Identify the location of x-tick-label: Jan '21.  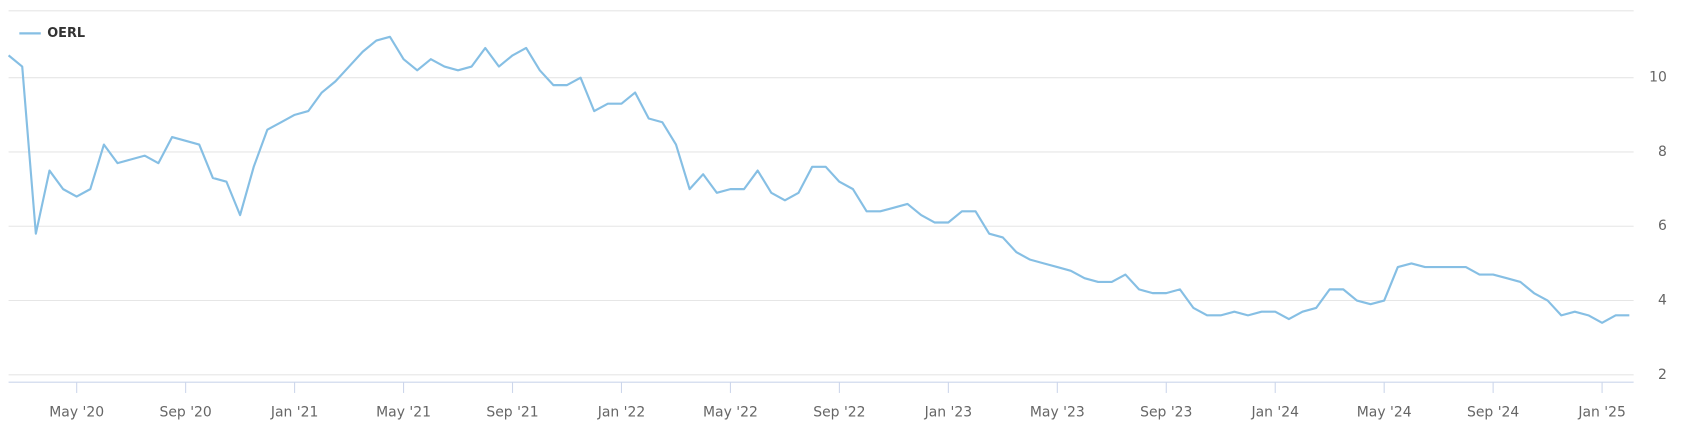
(294, 412).